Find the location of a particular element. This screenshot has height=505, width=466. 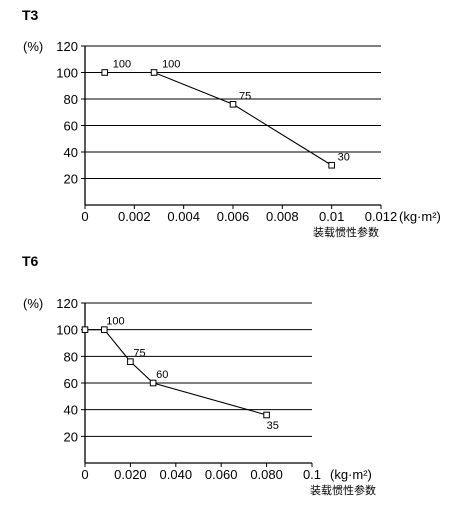

chart-title: T3 is located at coordinates (30, 15).